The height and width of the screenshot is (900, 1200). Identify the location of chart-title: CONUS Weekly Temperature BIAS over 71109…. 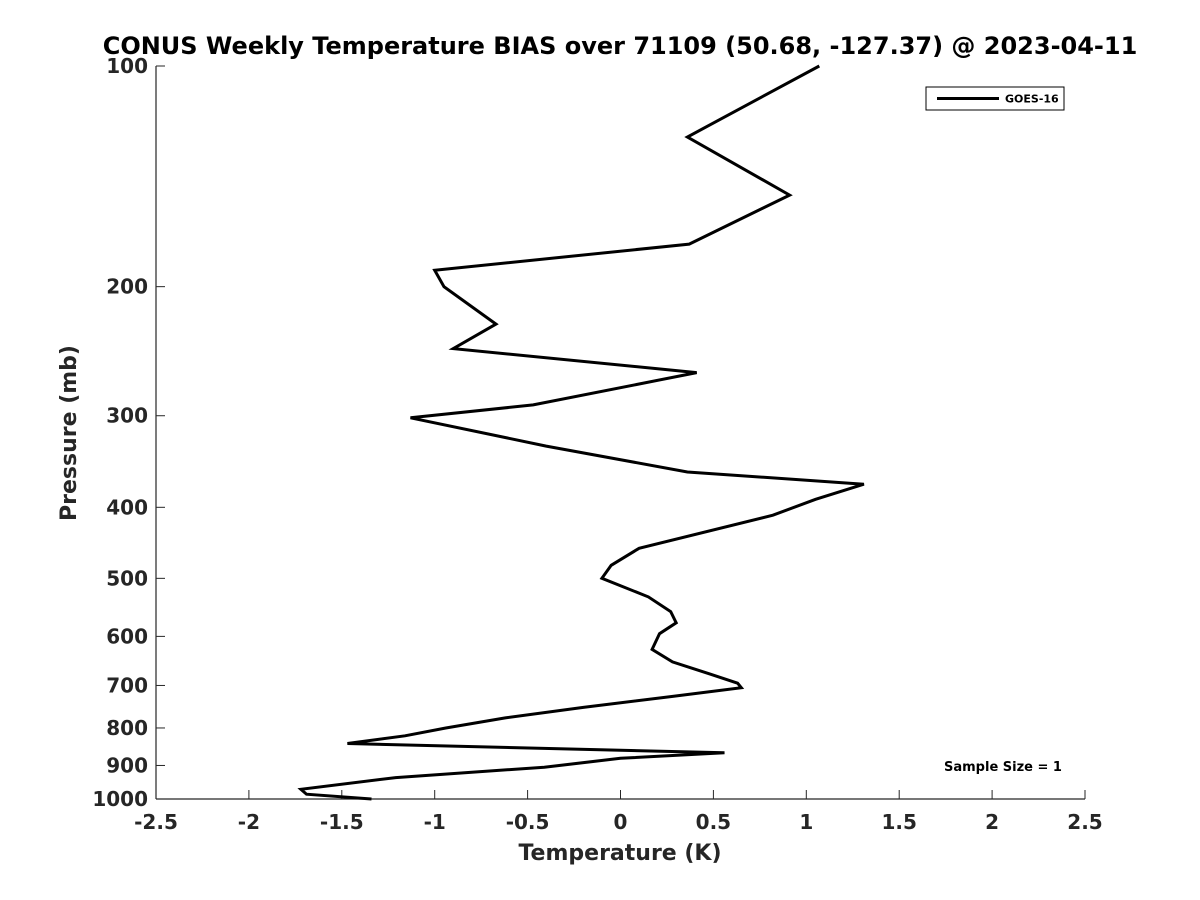
(620, 46).